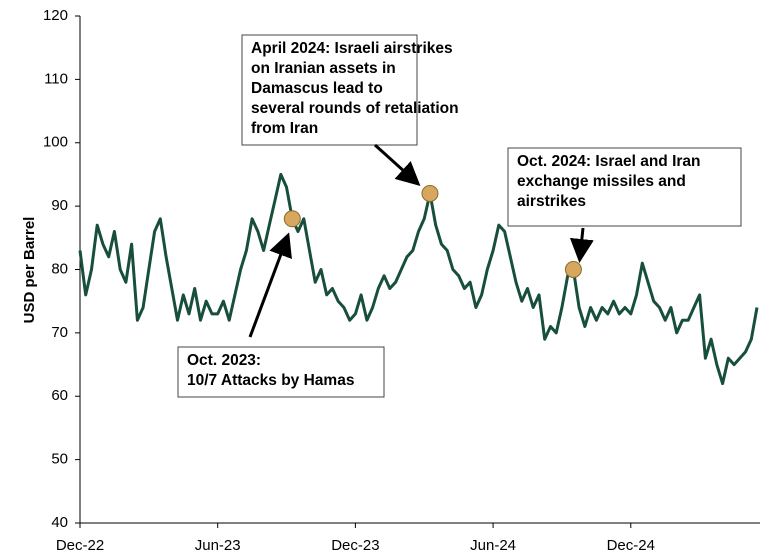  What do you see at coordinates (352, 48) in the screenshot?
I see `annotation-text: April 2024: Israeli airstrikes` at bounding box center [352, 48].